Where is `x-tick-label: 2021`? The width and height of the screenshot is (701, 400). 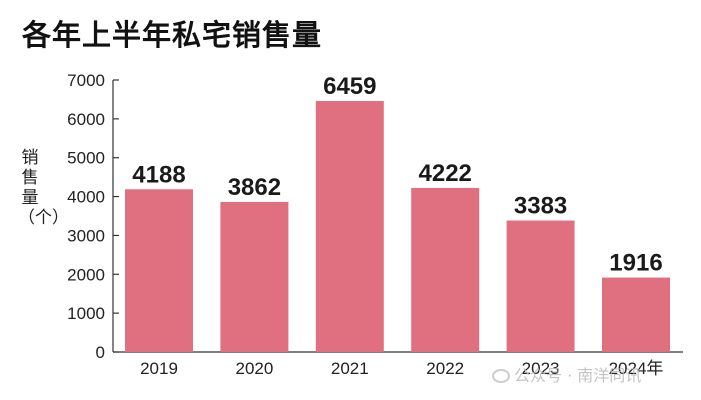
x-tick-label: 2021 is located at coordinates (350, 368).